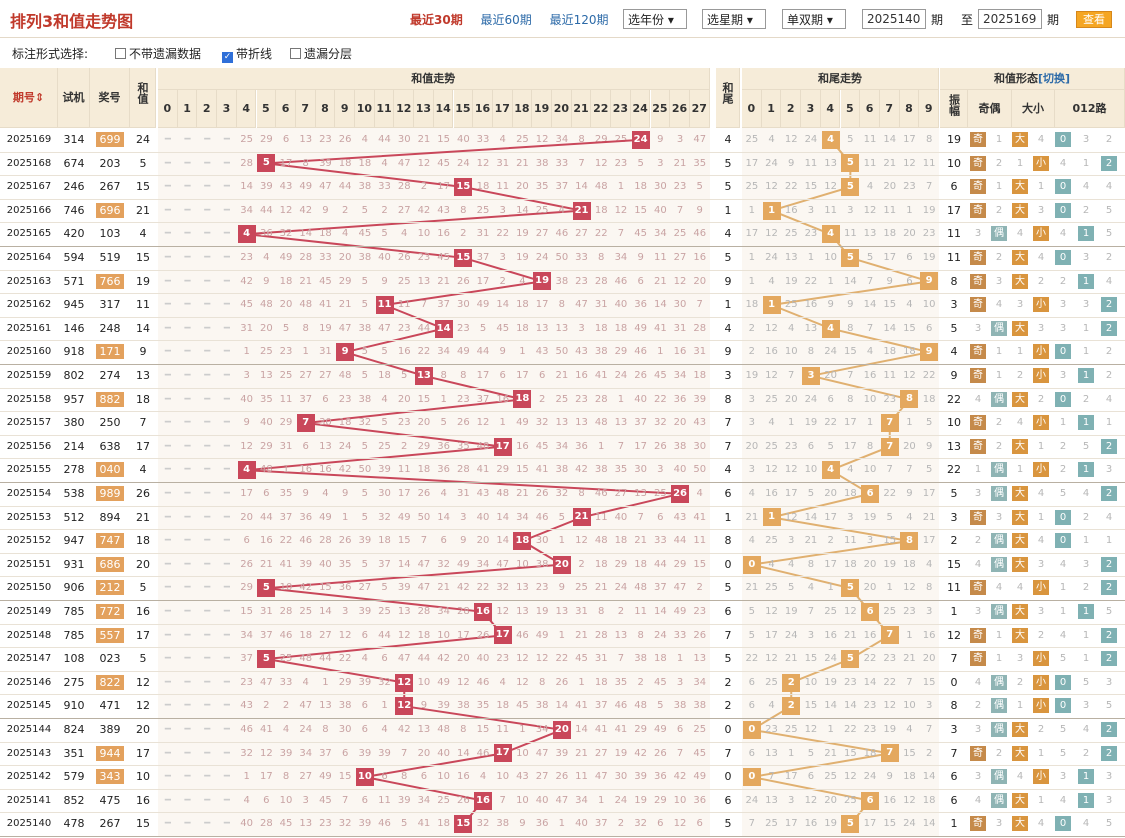  I want to click on checkbox-miss-layer, so click(295, 53).